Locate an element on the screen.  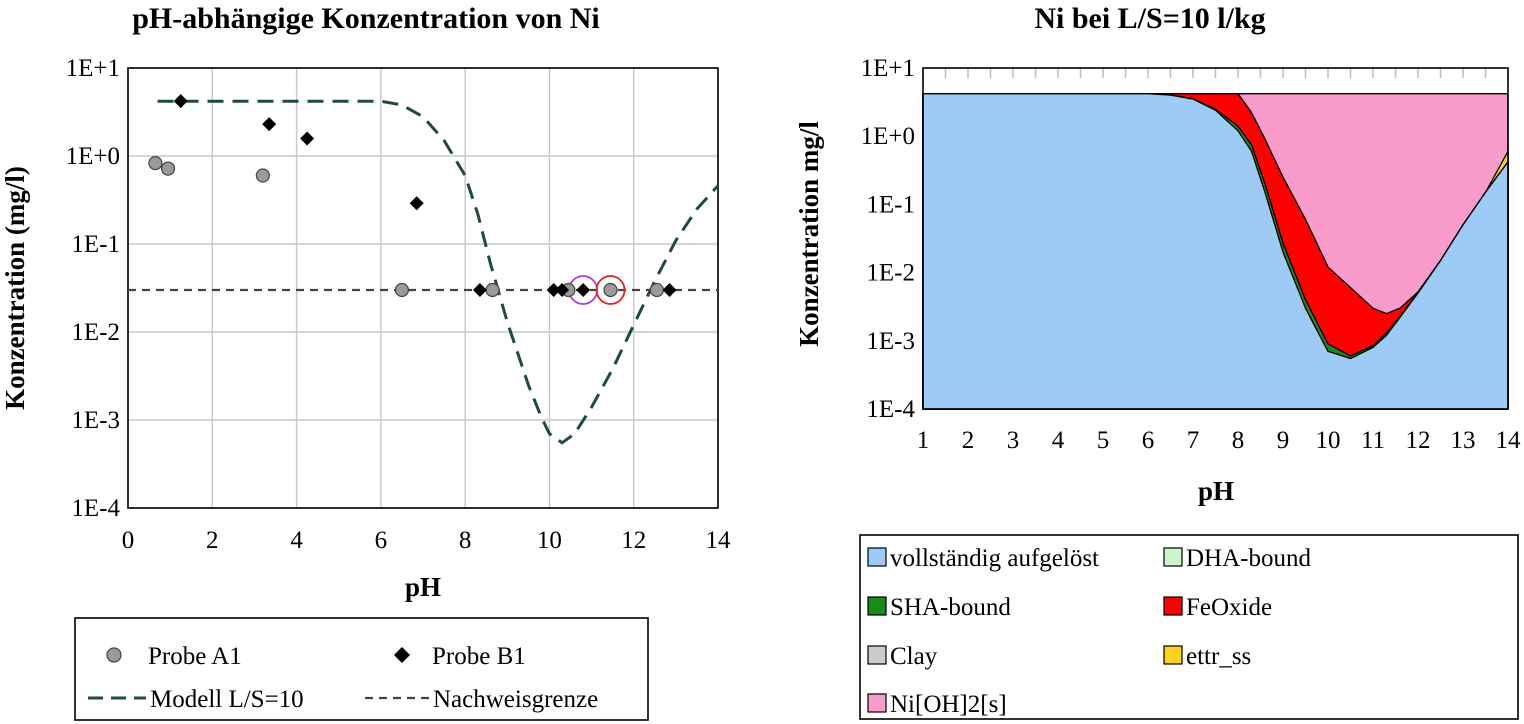
left-x-tick-14: 14 is located at coordinates (719, 540).